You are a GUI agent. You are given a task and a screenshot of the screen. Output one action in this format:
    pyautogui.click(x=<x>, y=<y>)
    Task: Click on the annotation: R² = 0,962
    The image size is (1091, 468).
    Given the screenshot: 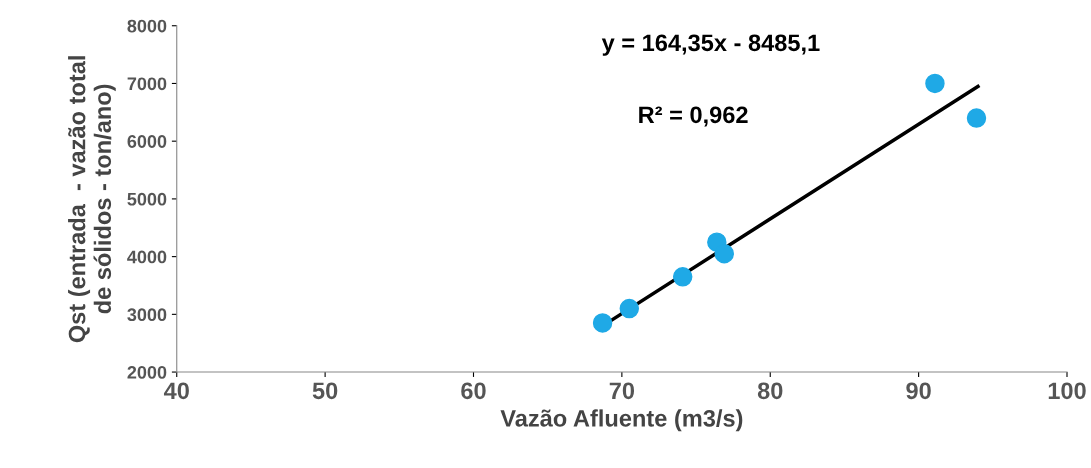 What is the action you would take?
    pyautogui.click(x=693, y=116)
    